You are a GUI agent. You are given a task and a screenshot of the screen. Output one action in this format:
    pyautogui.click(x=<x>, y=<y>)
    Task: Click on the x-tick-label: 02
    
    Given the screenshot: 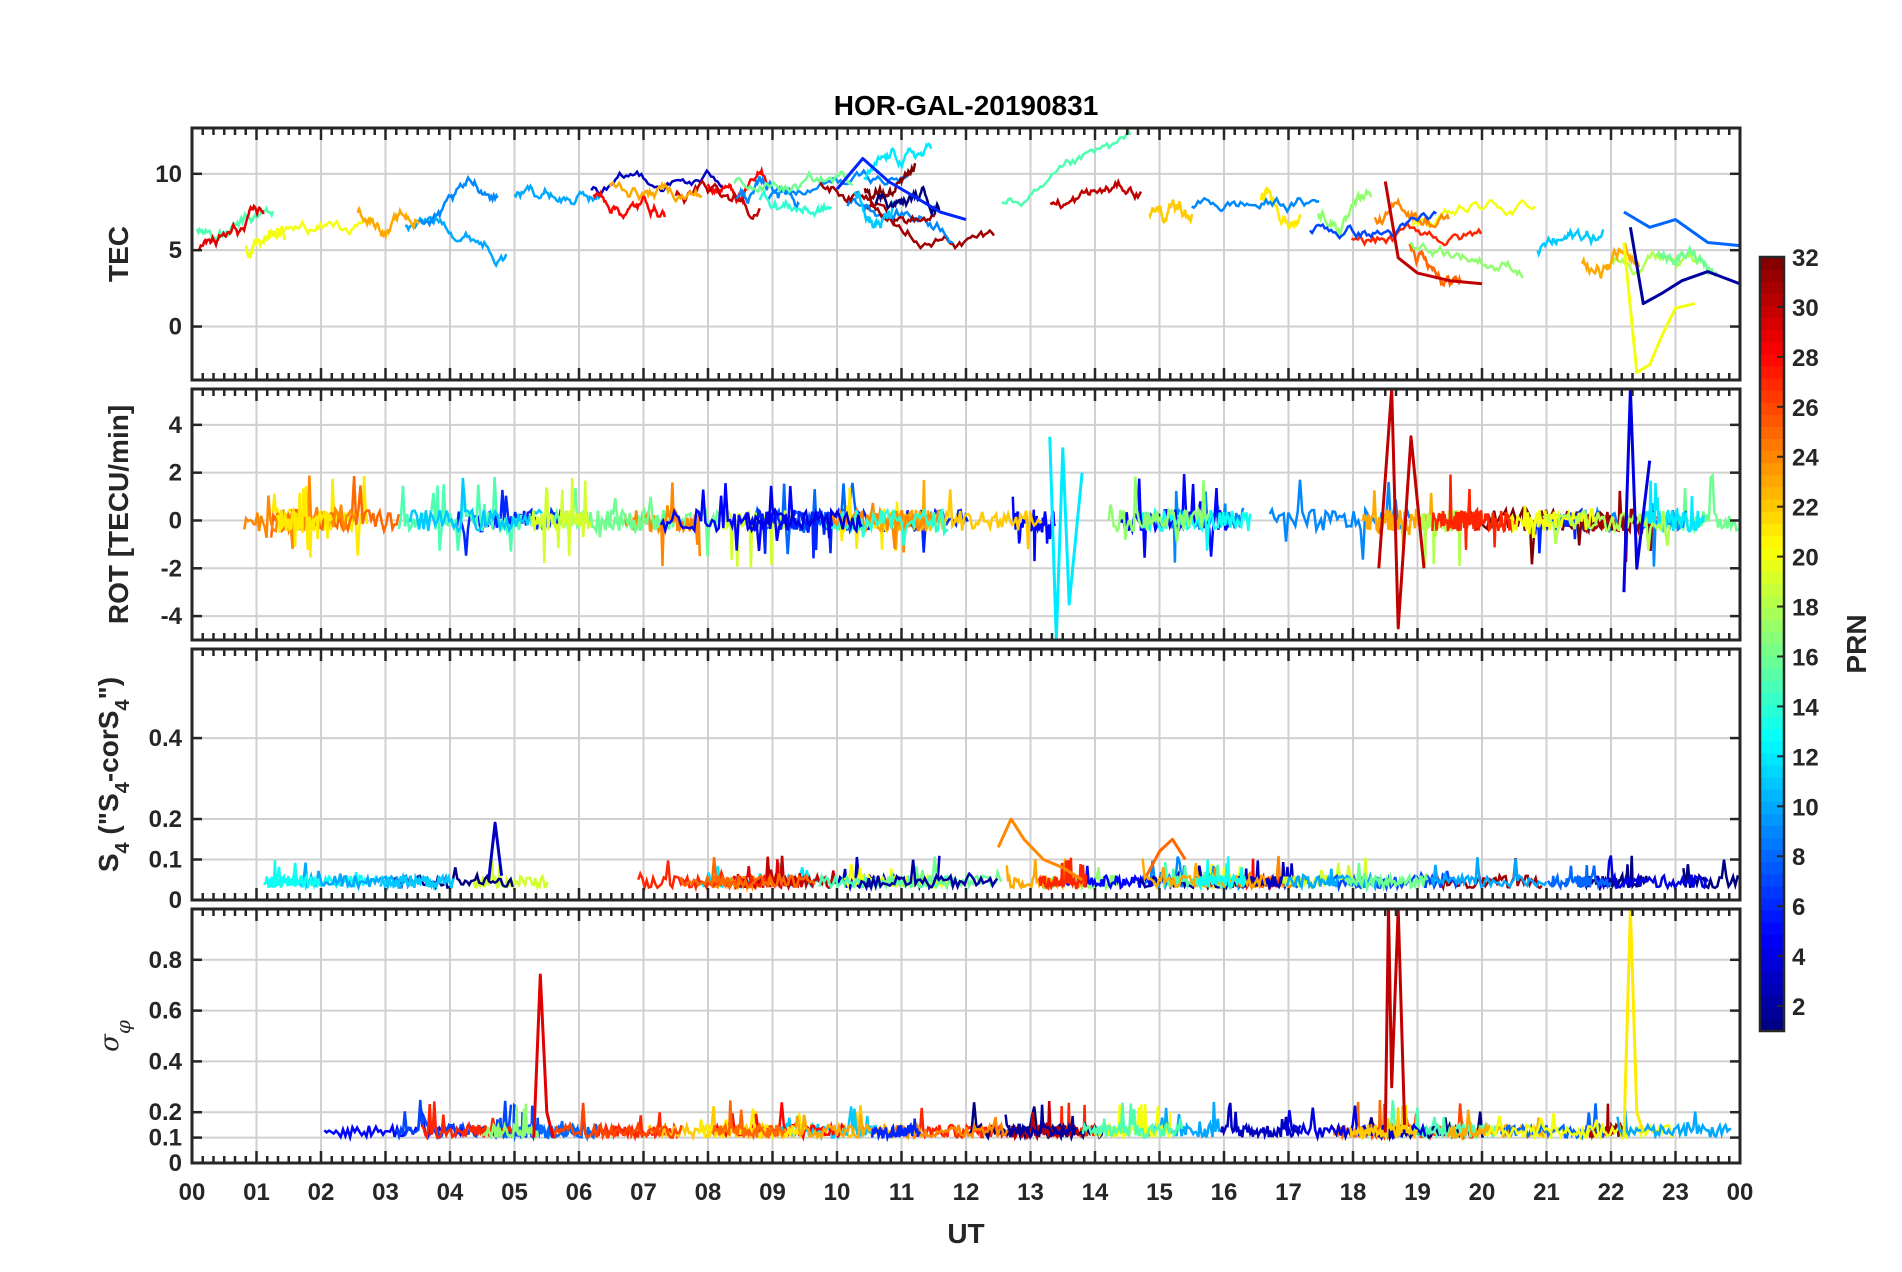 What is the action you would take?
    pyautogui.click(x=321, y=1192)
    